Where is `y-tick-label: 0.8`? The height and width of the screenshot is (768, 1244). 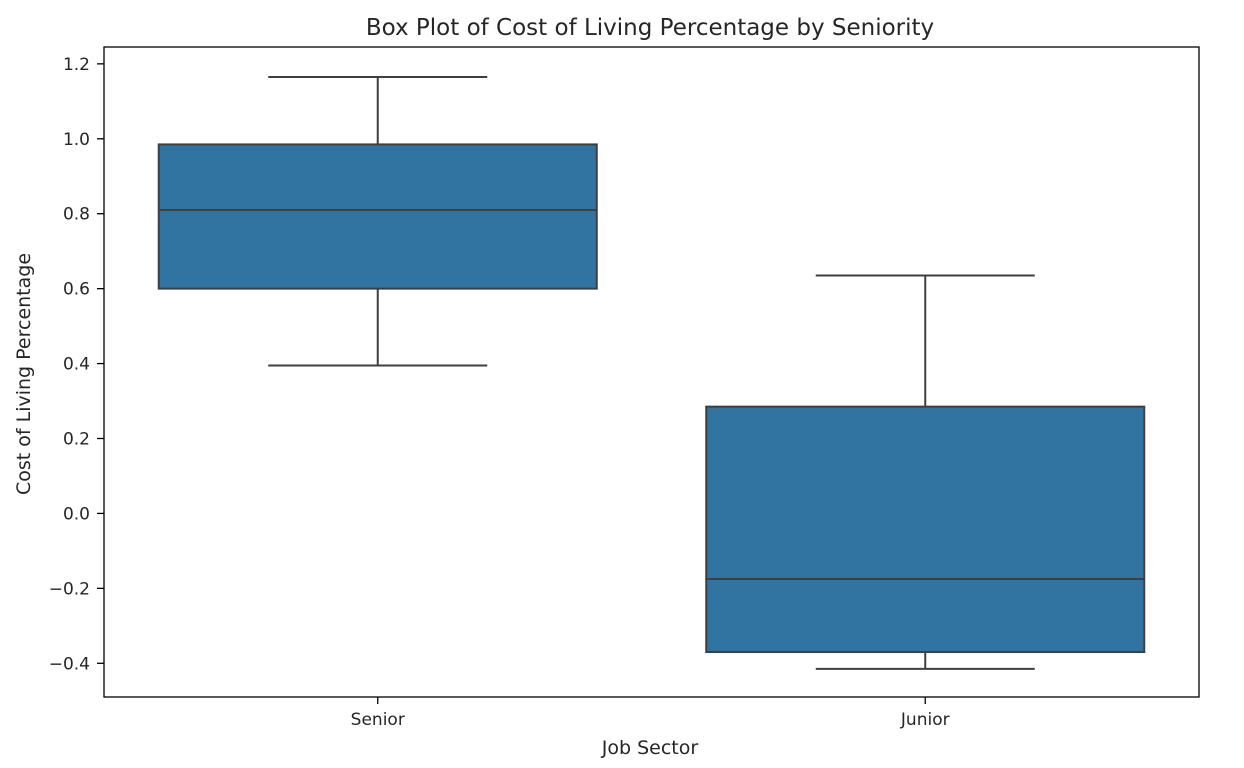
y-tick-label: 0.8 is located at coordinates (76, 215).